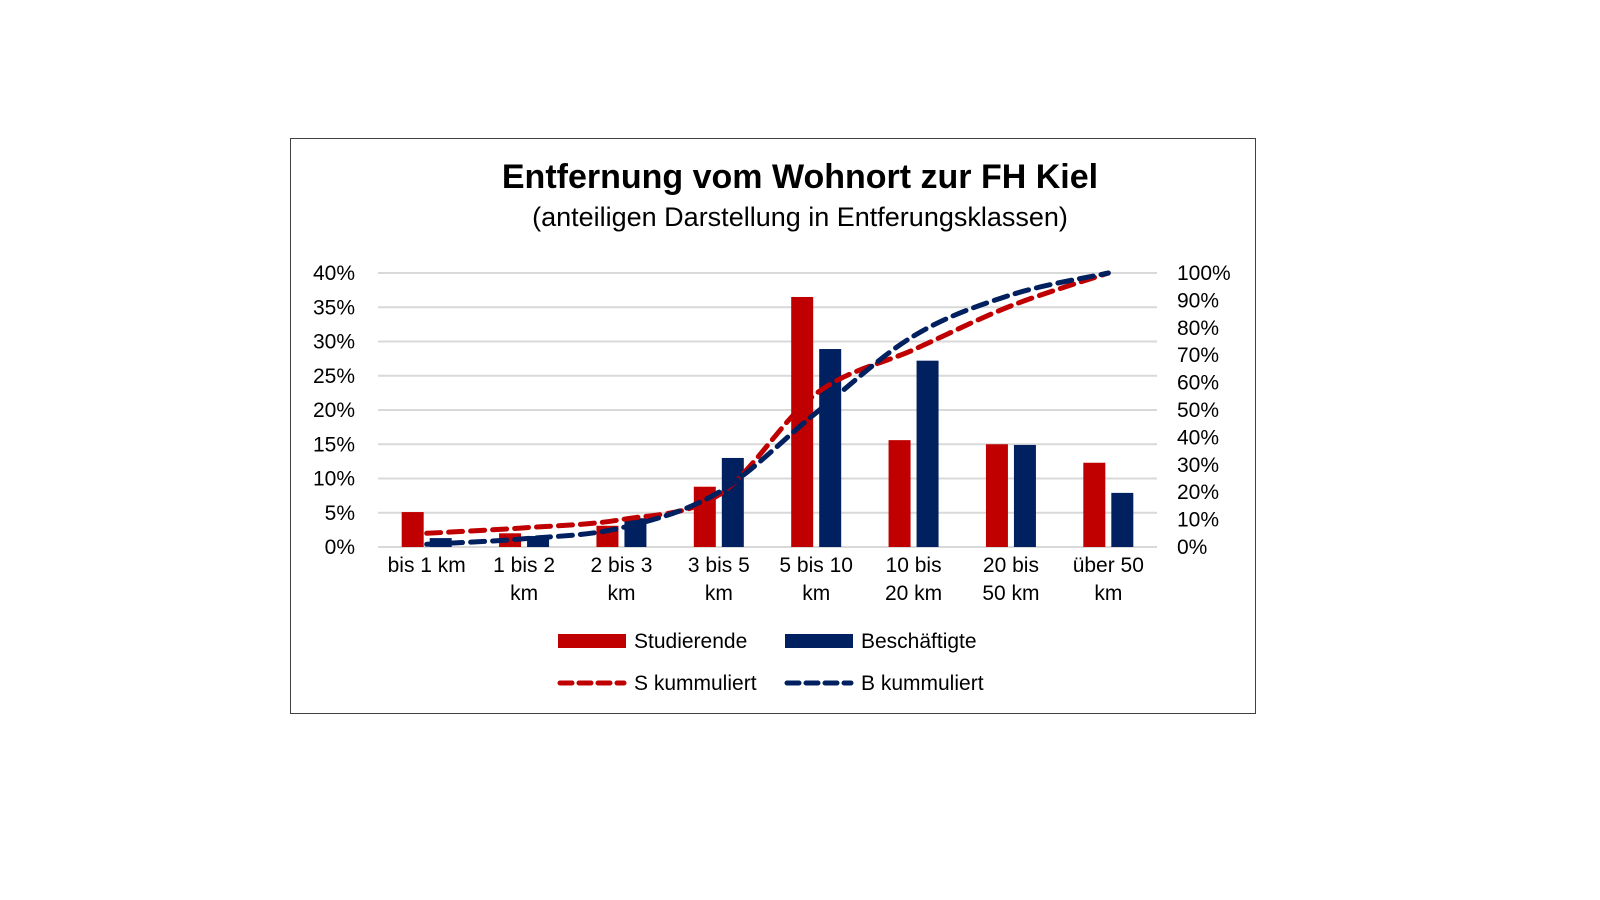 The height and width of the screenshot is (900, 1600). I want to click on line-s-kummuliert, so click(767, 403).